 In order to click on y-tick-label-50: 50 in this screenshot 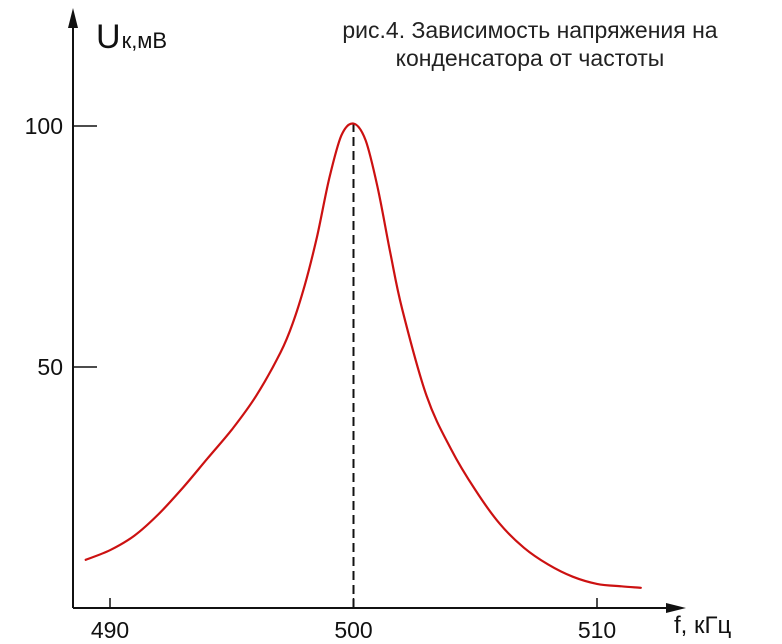, I will do `click(50, 367)`.